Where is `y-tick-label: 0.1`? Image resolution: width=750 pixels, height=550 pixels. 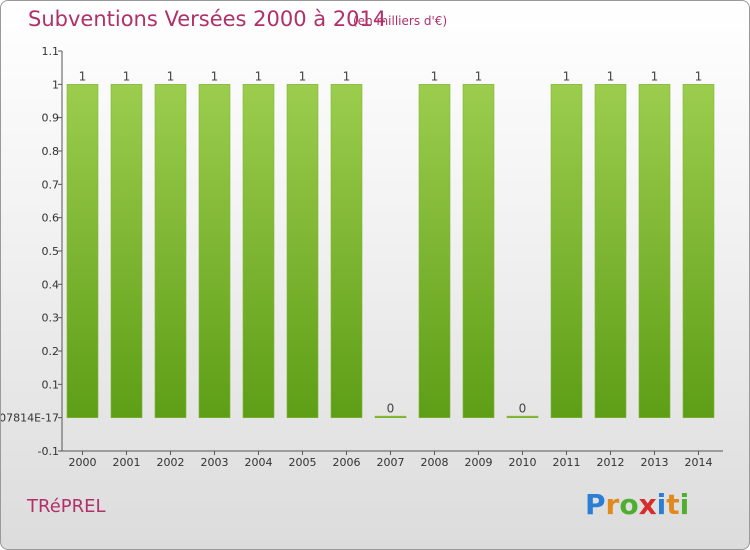 y-tick-label: 0.1 is located at coordinates (51, 384).